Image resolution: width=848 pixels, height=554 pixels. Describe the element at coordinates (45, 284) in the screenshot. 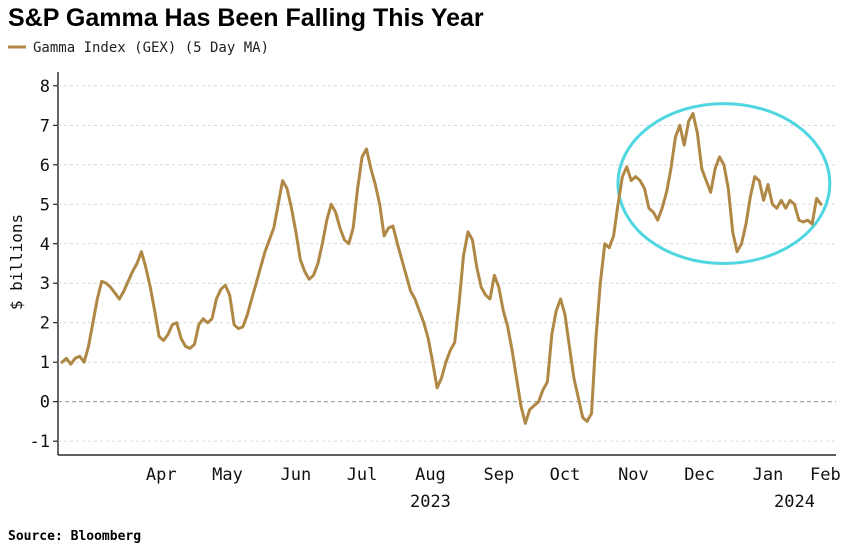

I see `y-tick-label: 3` at that location.